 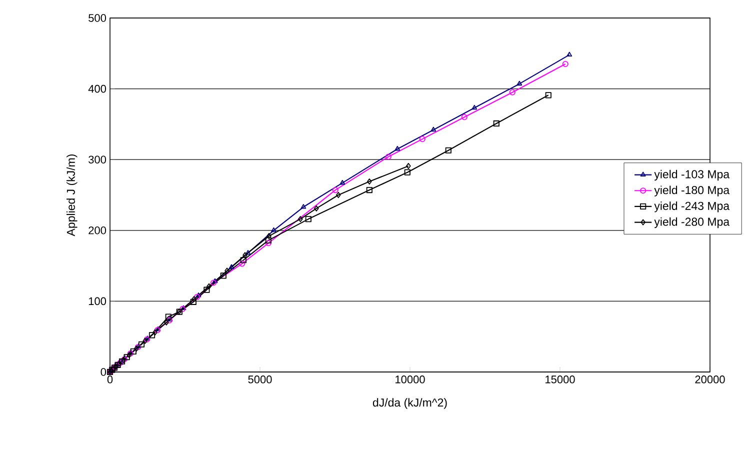 I want to click on legend-label: yield -243 Mpa, so click(x=692, y=207).